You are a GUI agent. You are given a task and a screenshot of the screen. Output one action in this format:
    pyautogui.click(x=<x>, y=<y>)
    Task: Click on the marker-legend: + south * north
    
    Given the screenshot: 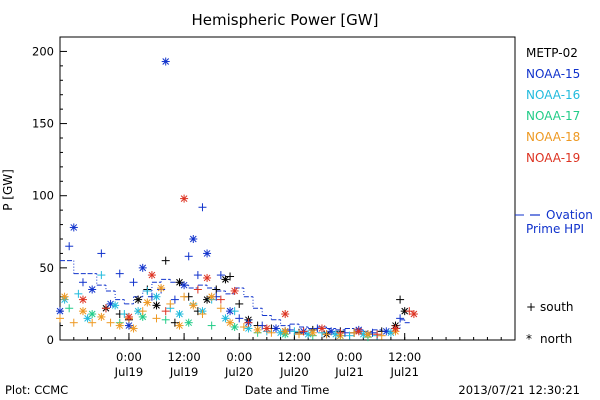 What is the action you would take?
    pyautogui.click(x=550, y=323)
    